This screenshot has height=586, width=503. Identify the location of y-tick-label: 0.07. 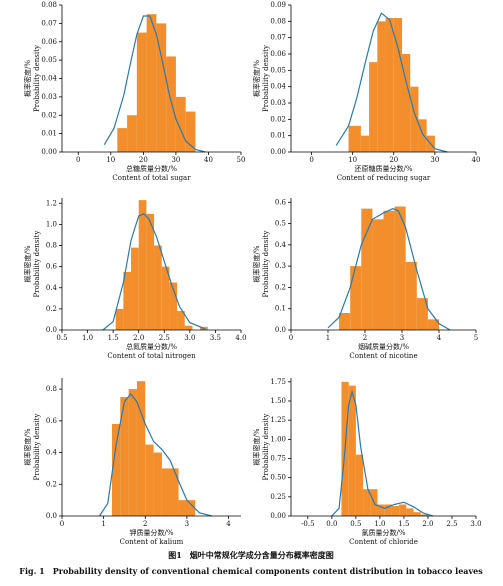
(278, 38).